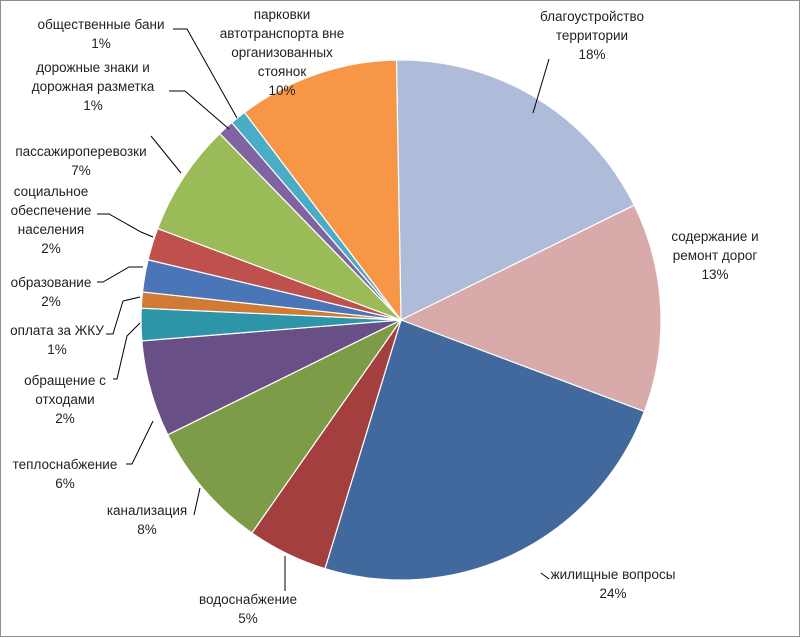 The image size is (800, 638). Describe the element at coordinates (51, 220) in the screenshot. I see `slice-label: социальное обеспечение населения 2%` at that location.